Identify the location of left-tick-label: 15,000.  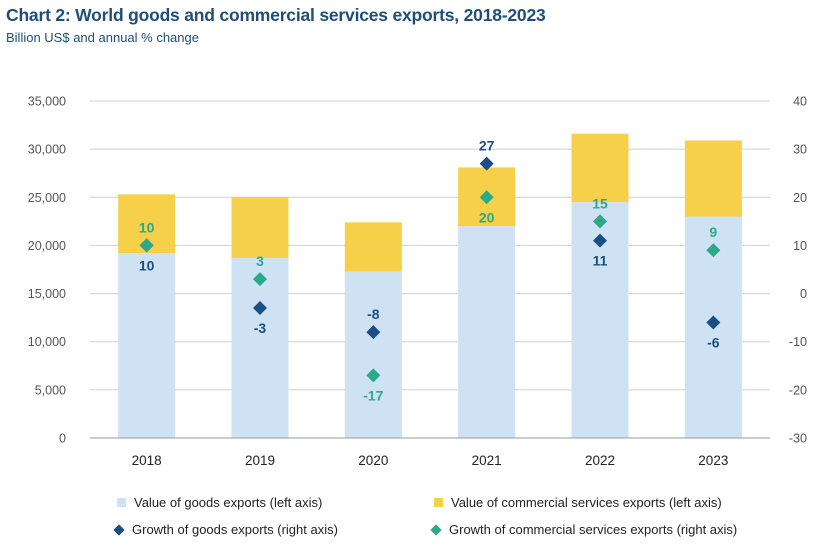
(47, 294).